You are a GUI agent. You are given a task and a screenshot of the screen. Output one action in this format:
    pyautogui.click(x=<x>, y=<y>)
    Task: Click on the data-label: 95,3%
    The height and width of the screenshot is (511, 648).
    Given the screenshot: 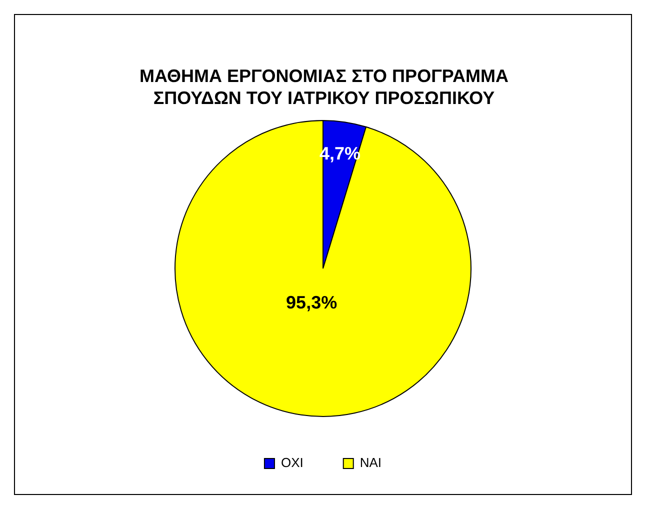 What is the action you would take?
    pyautogui.click(x=312, y=302)
    